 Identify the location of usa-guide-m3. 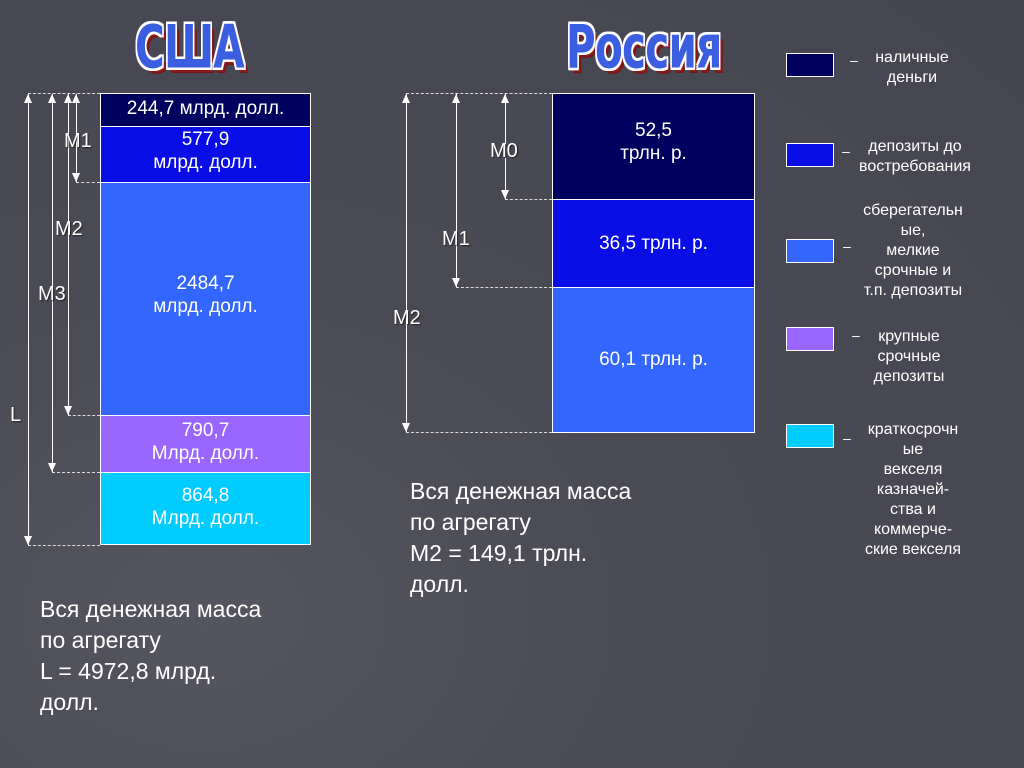
(76, 472).